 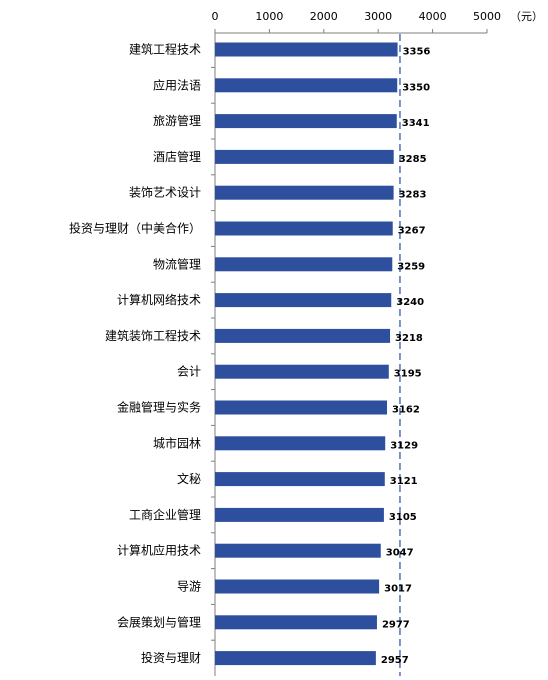 I want to click on category-label: 物流管理, so click(x=177, y=263).